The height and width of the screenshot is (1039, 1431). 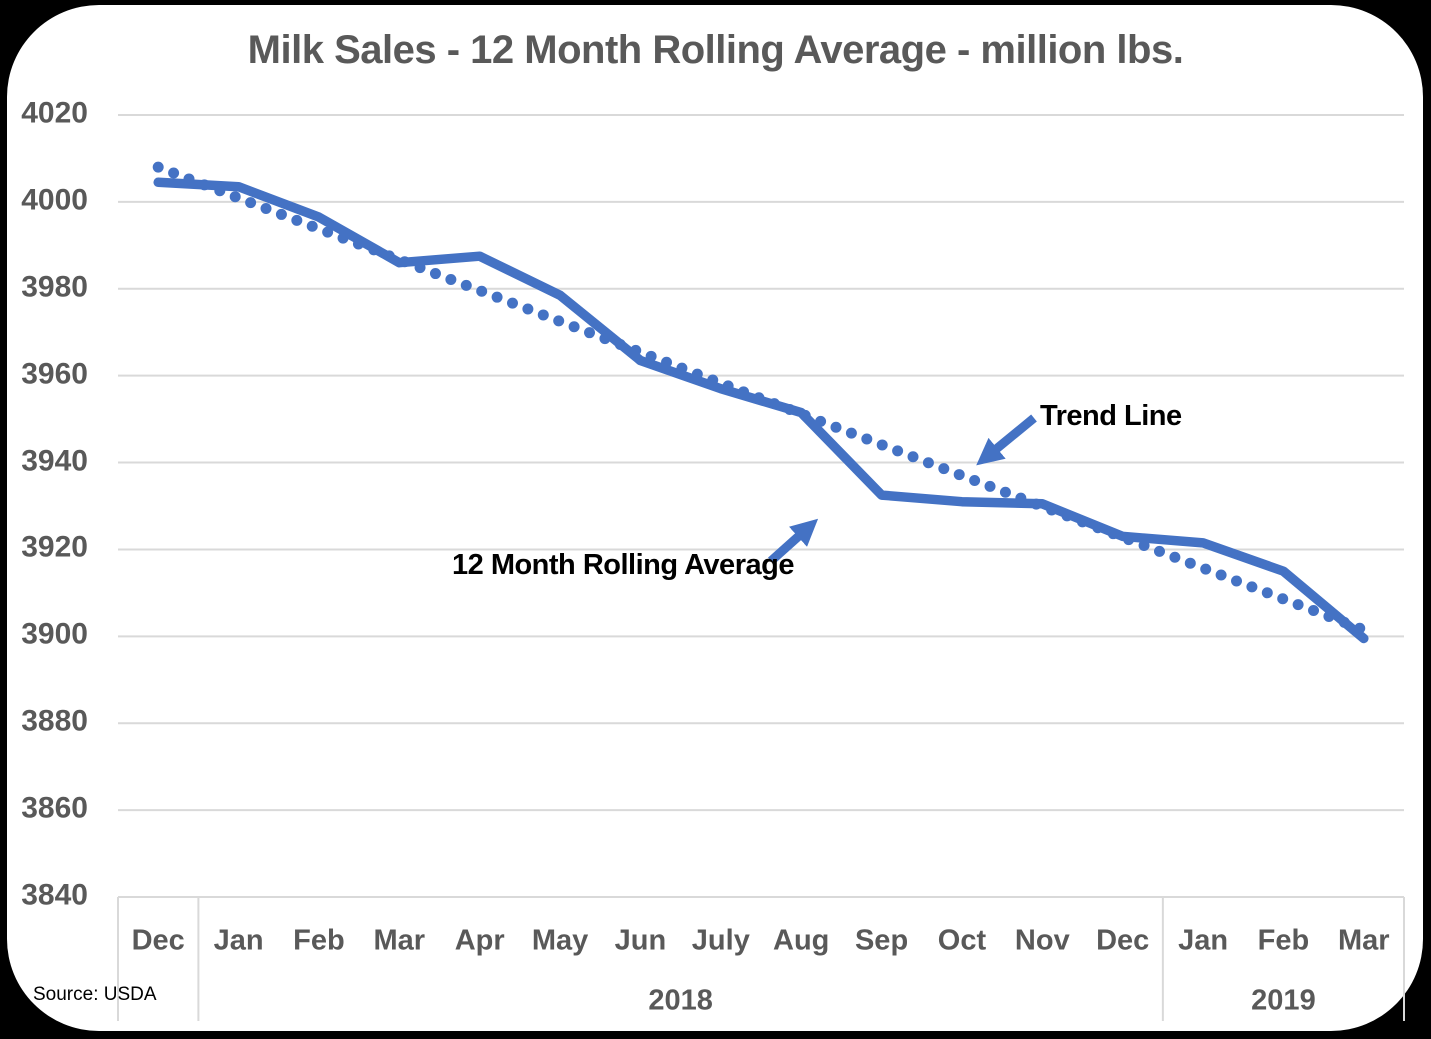 I want to click on source-note: Source: USDA, so click(x=95, y=994).